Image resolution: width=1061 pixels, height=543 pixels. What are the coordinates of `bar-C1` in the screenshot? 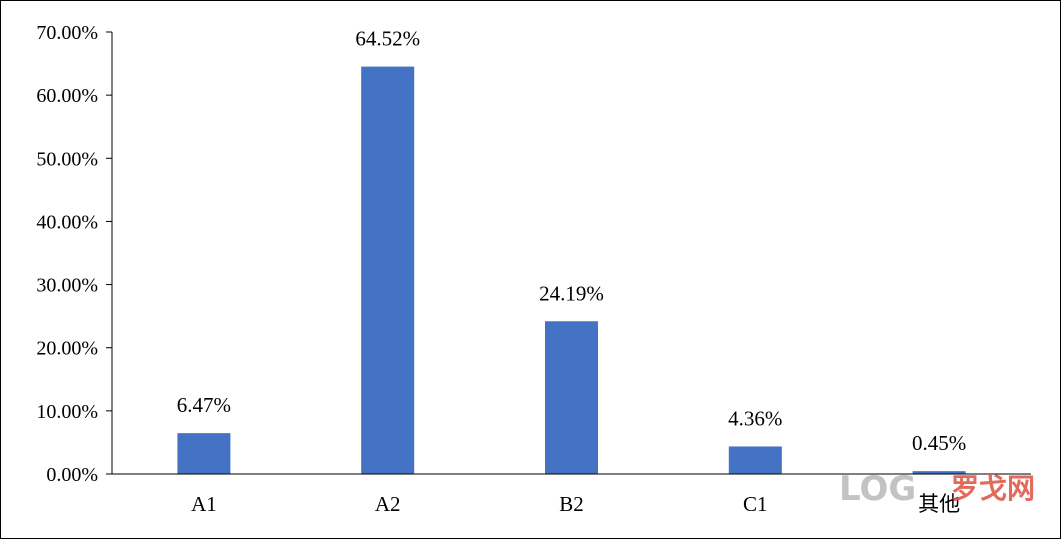 It's located at (755, 460).